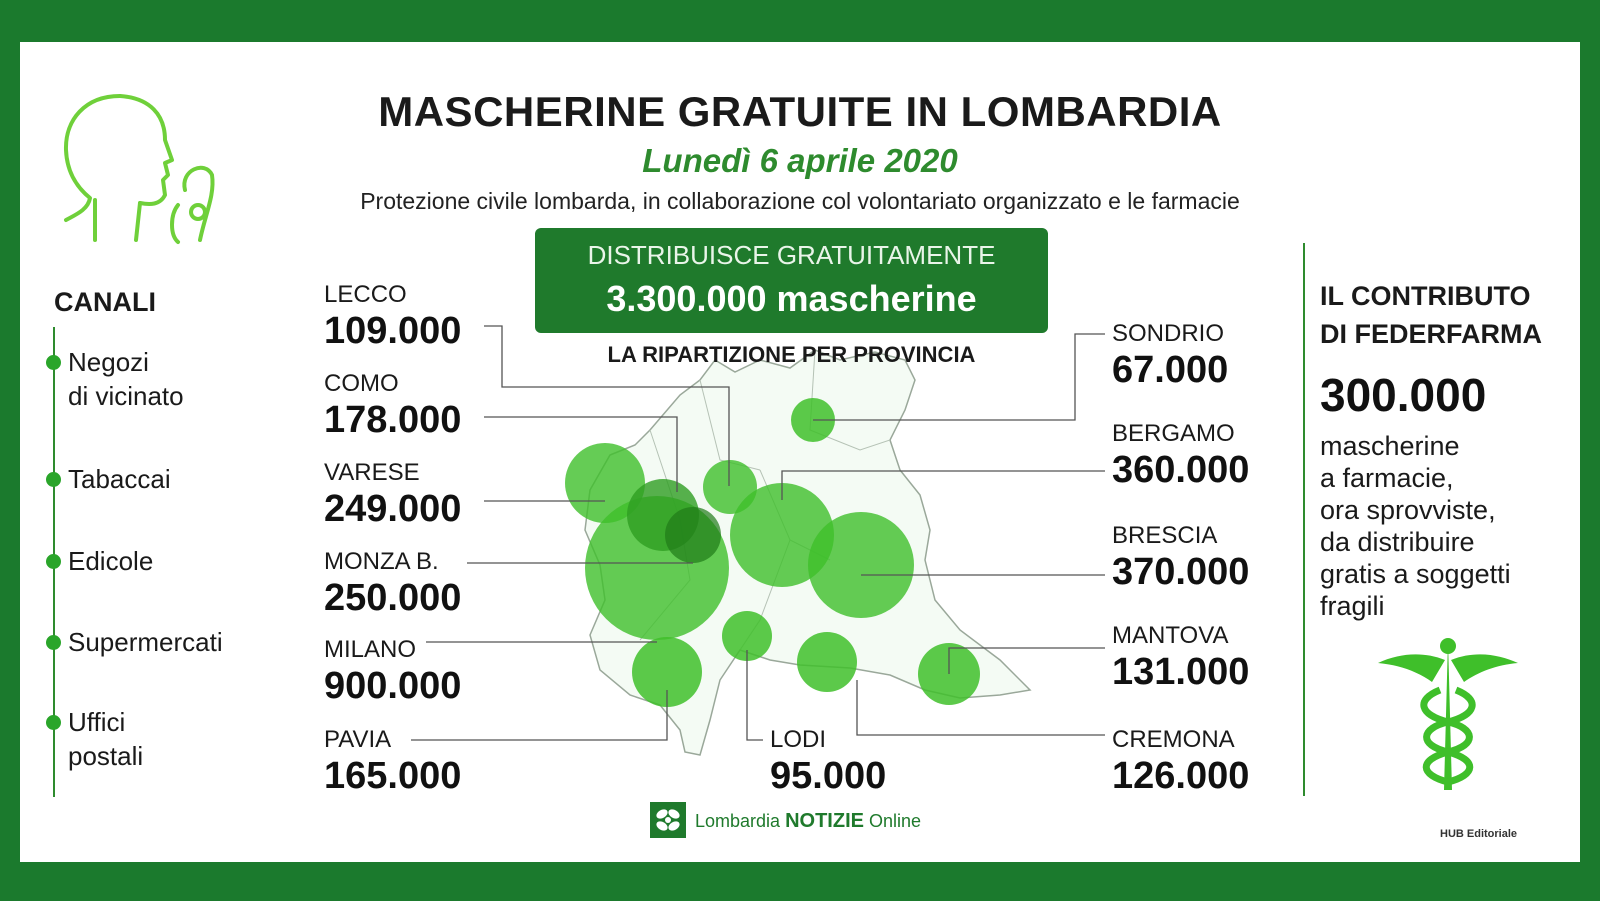  What do you see at coordinates (1173, 739) in the screenshot?
I see `province-name-cremona: CREMONA` at bounding box center [1173, 739].